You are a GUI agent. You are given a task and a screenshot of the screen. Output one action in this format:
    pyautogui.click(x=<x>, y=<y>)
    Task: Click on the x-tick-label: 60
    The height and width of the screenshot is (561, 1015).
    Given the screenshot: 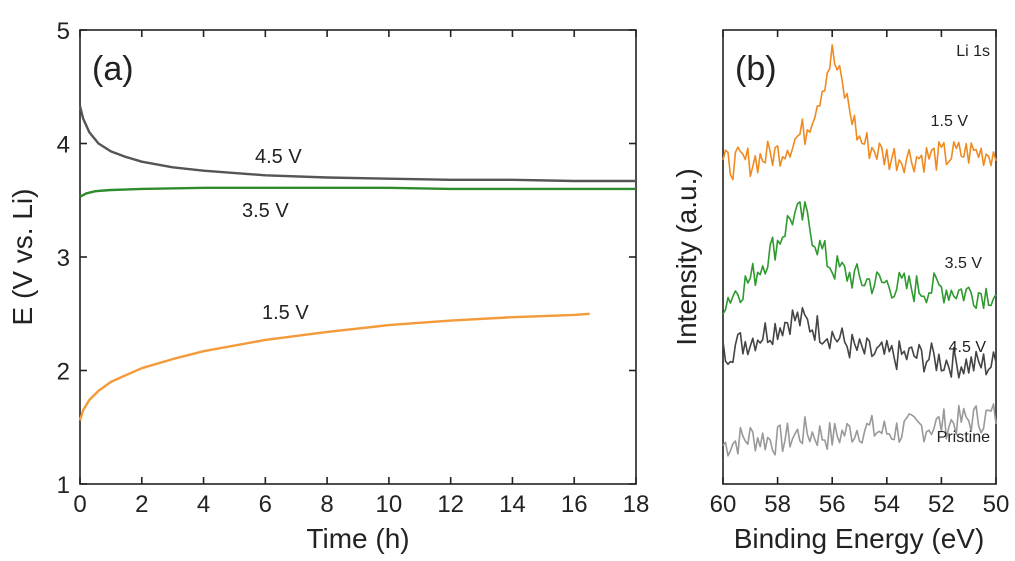 What is the action you would take?
    pyautogui.click(x=723, y=504)
    